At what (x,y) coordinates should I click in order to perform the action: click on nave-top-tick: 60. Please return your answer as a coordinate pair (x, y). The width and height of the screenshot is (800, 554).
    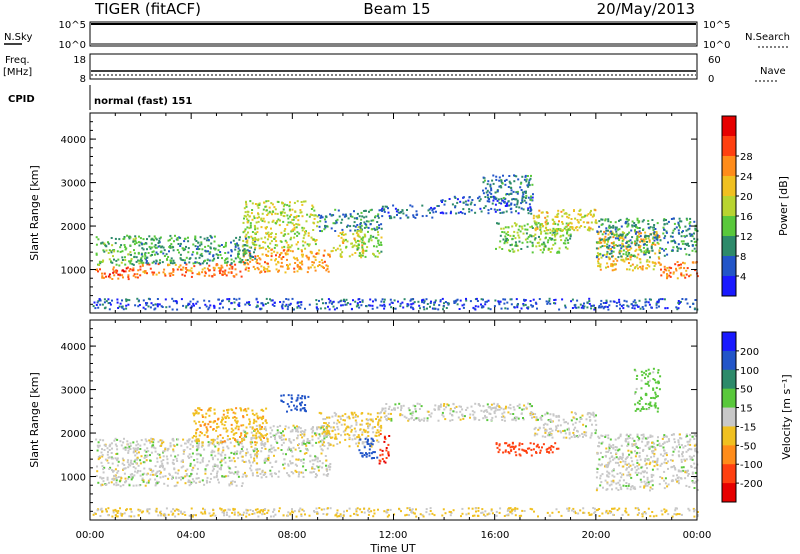
    Looking at the image, I should click on (714, 60).